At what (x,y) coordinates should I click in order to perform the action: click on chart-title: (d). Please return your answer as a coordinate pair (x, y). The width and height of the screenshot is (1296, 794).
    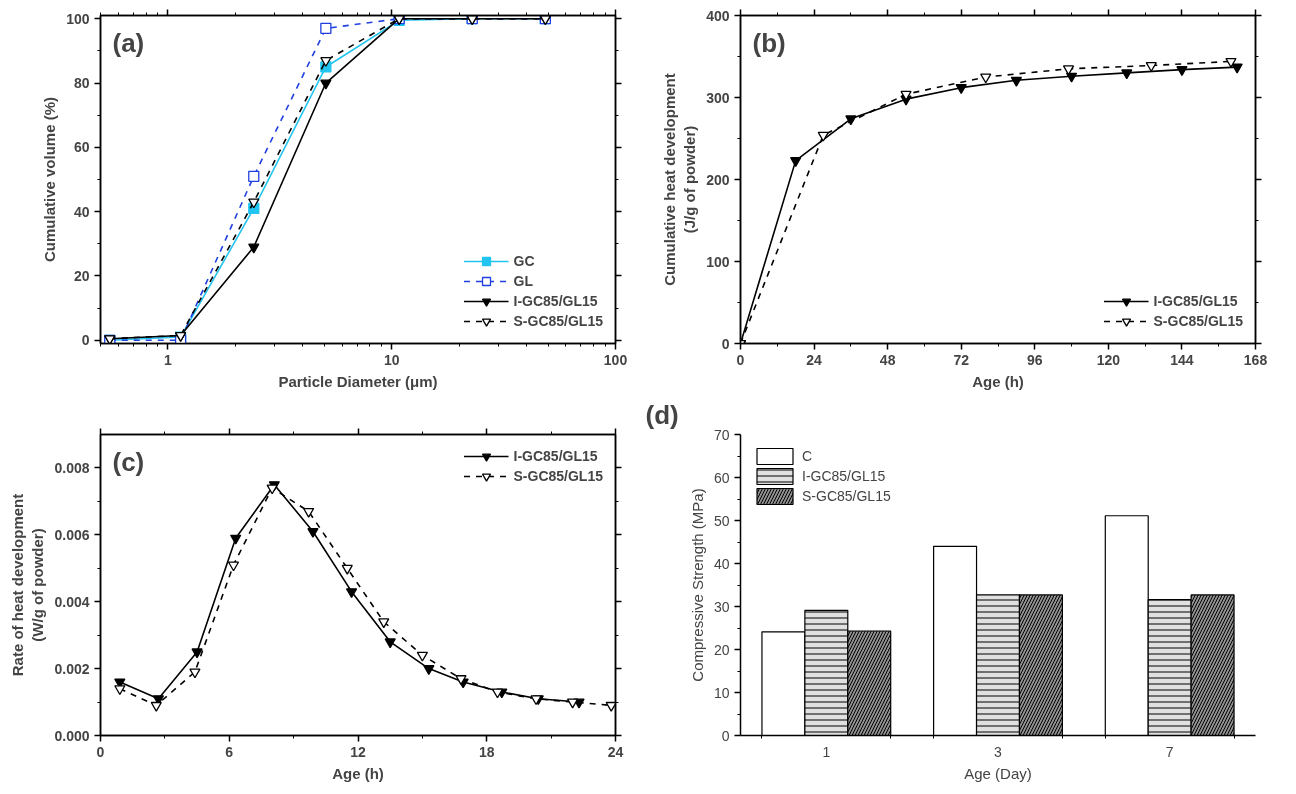
    Looking at the image, I should click on (662, 414).